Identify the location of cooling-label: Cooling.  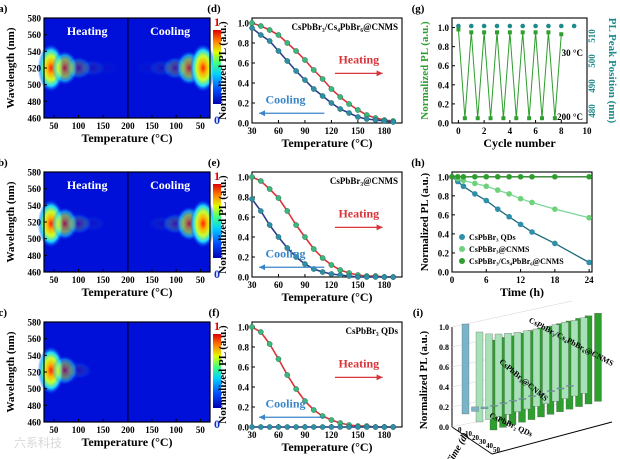
(170, 31).